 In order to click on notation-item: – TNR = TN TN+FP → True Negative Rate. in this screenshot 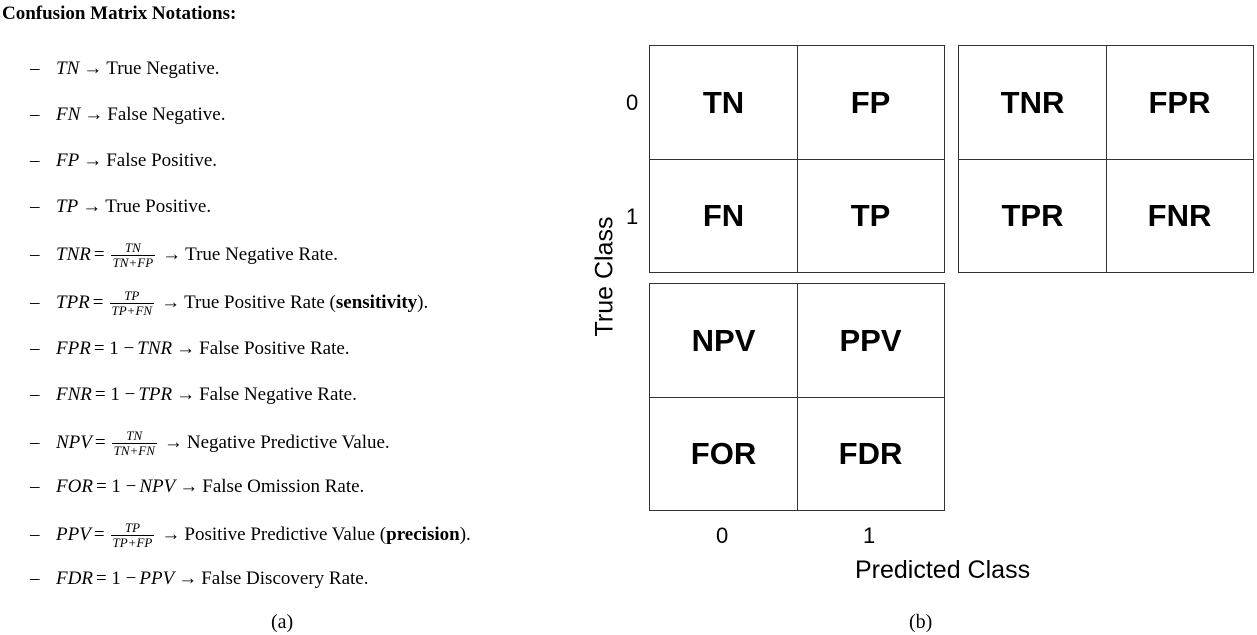, I will do `click(184, 255)`.